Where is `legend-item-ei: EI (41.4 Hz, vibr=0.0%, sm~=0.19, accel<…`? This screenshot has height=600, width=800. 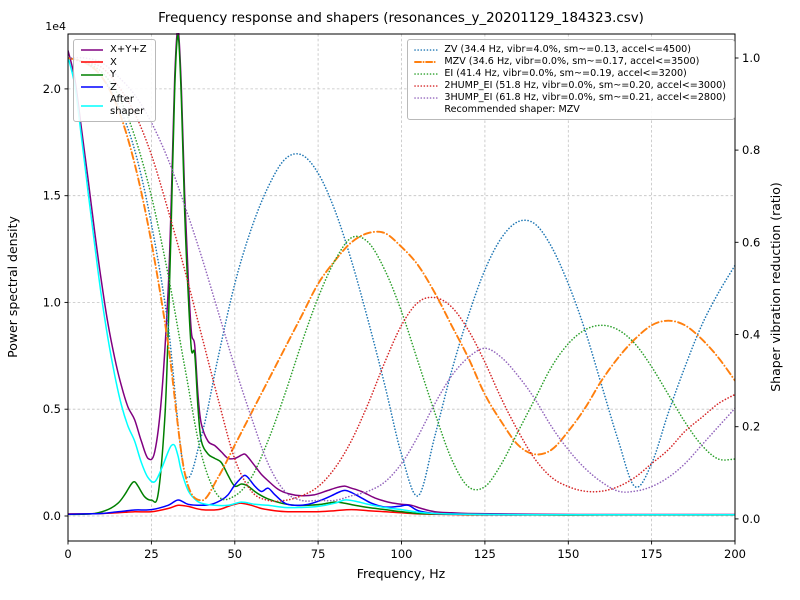
legend-item-ei: EI (41.4 Hz, vibr=0.0%, sm~=0.19, accel<… is located at coordinates (570, 73).